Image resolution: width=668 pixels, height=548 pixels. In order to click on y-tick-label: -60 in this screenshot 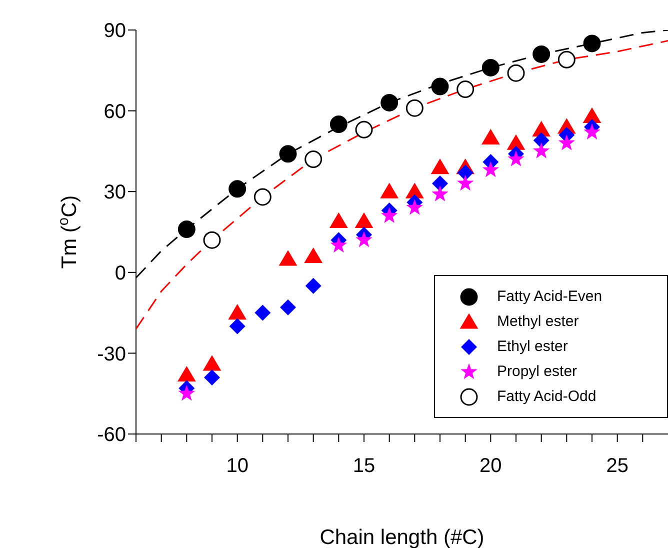, I will do `click(111, 435)`.